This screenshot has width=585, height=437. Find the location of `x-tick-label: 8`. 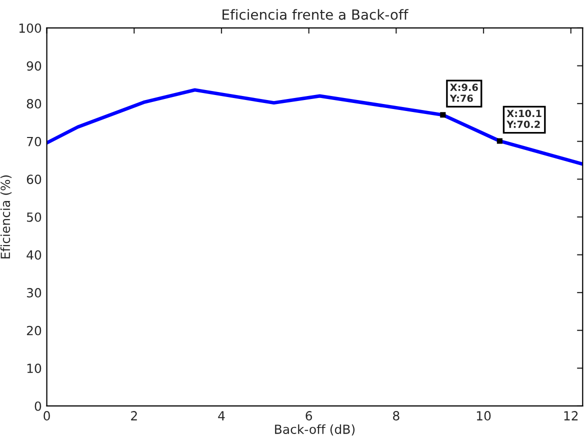

x-tick-label: 8 is located at coordinates (396, 416).